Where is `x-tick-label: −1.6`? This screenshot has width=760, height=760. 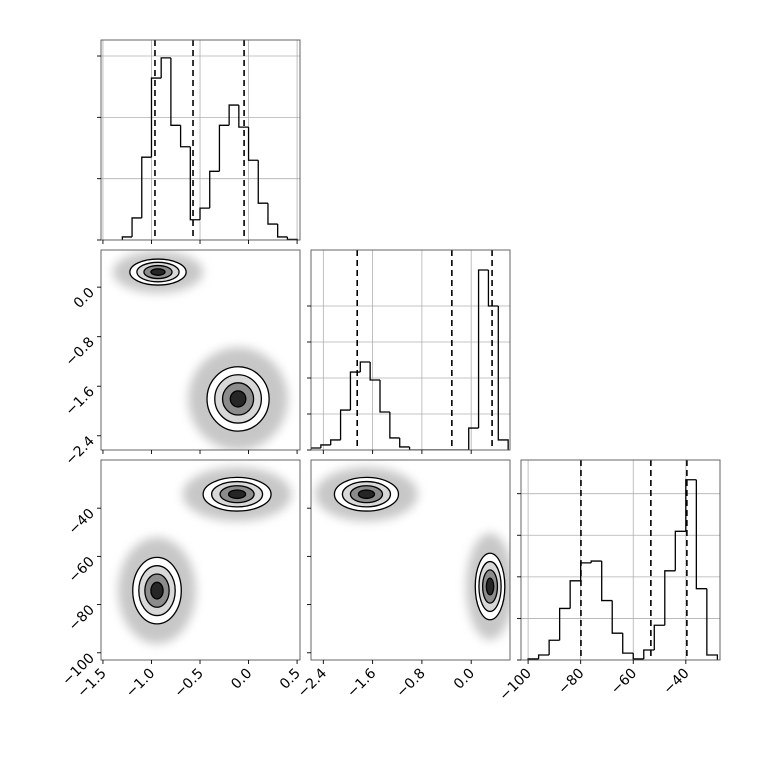 x-tick-label: −1.6 is located at coordinates (361, 682).